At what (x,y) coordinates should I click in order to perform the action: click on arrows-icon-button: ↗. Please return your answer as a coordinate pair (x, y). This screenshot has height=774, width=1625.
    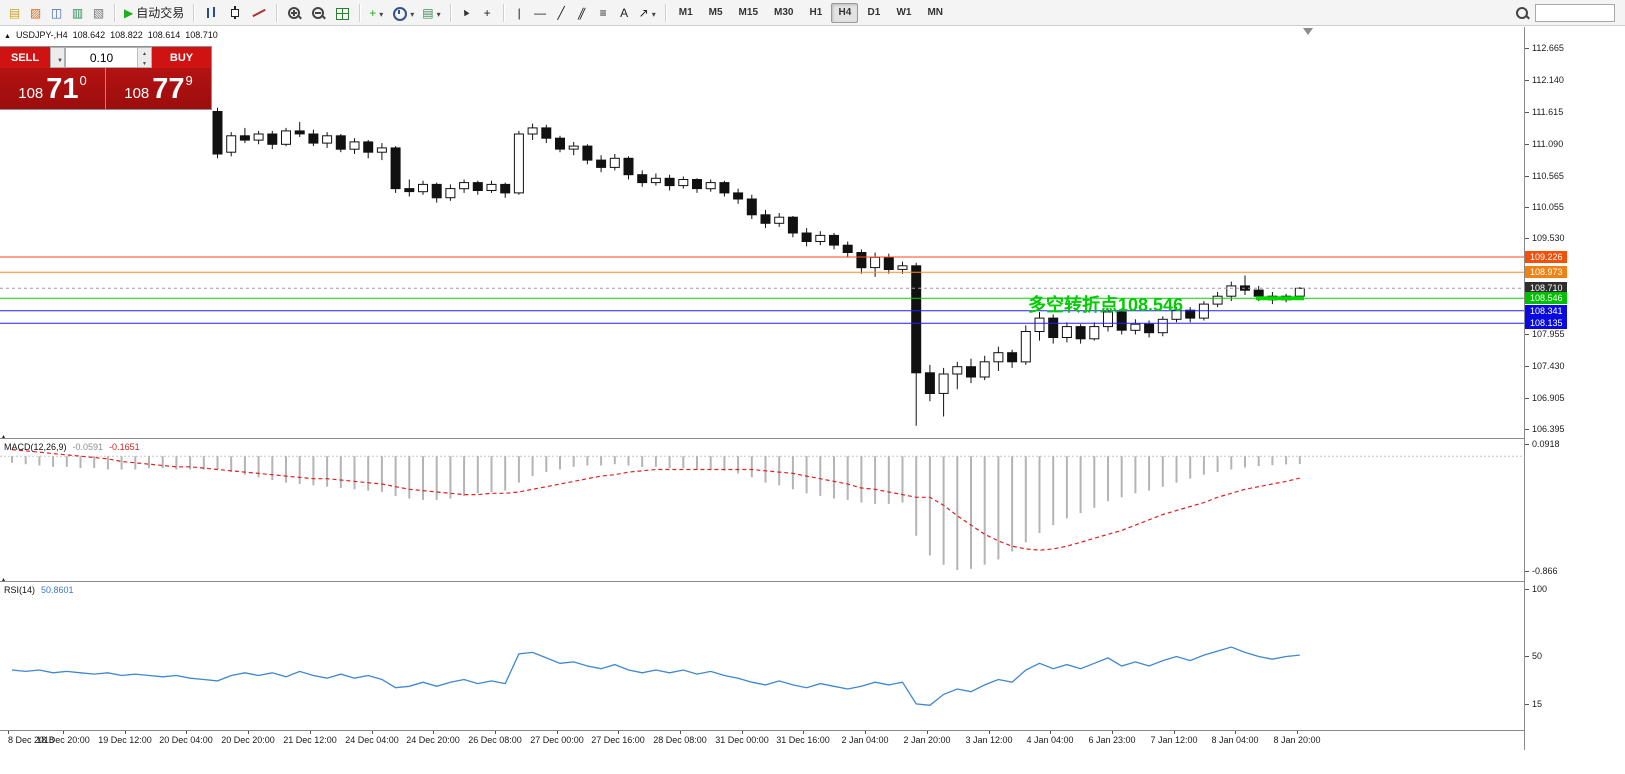
    Looking at the image, I should click on (647, 12).